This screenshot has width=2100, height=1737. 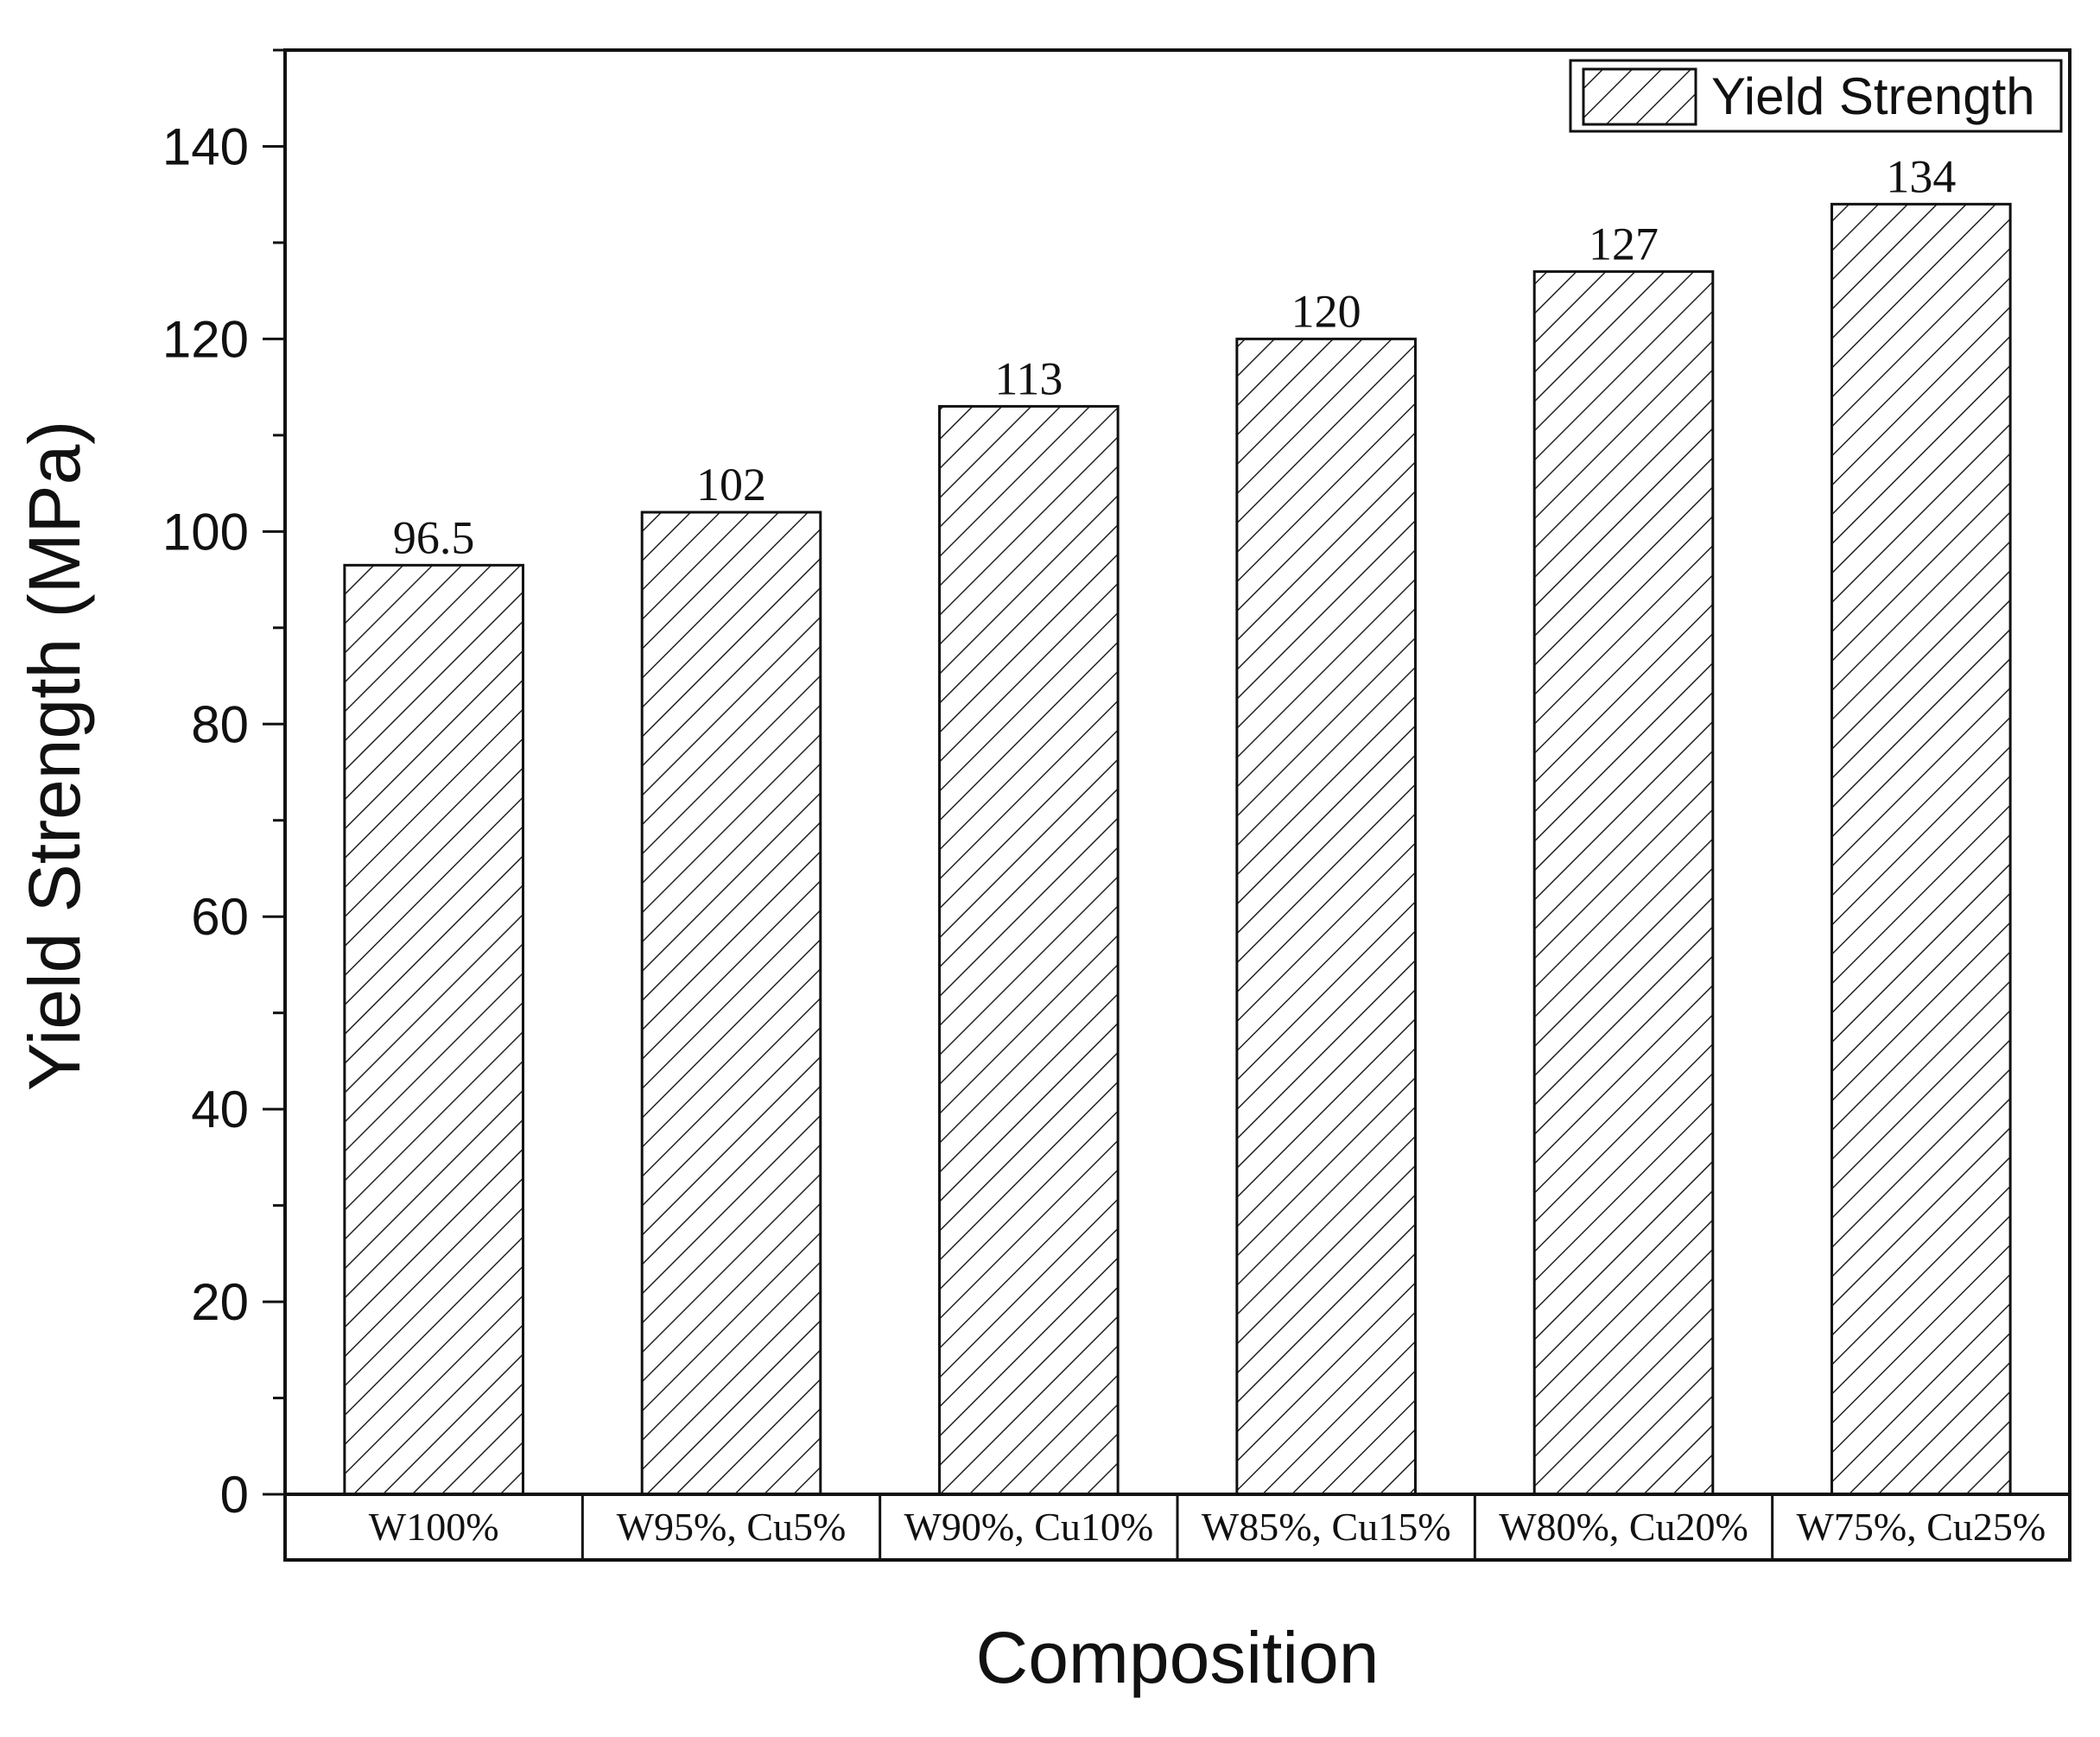 What do you see at coordinates (205, 339) in the screenshot?
I see `y-tick-label: 120` at bounding box center [205, 339].